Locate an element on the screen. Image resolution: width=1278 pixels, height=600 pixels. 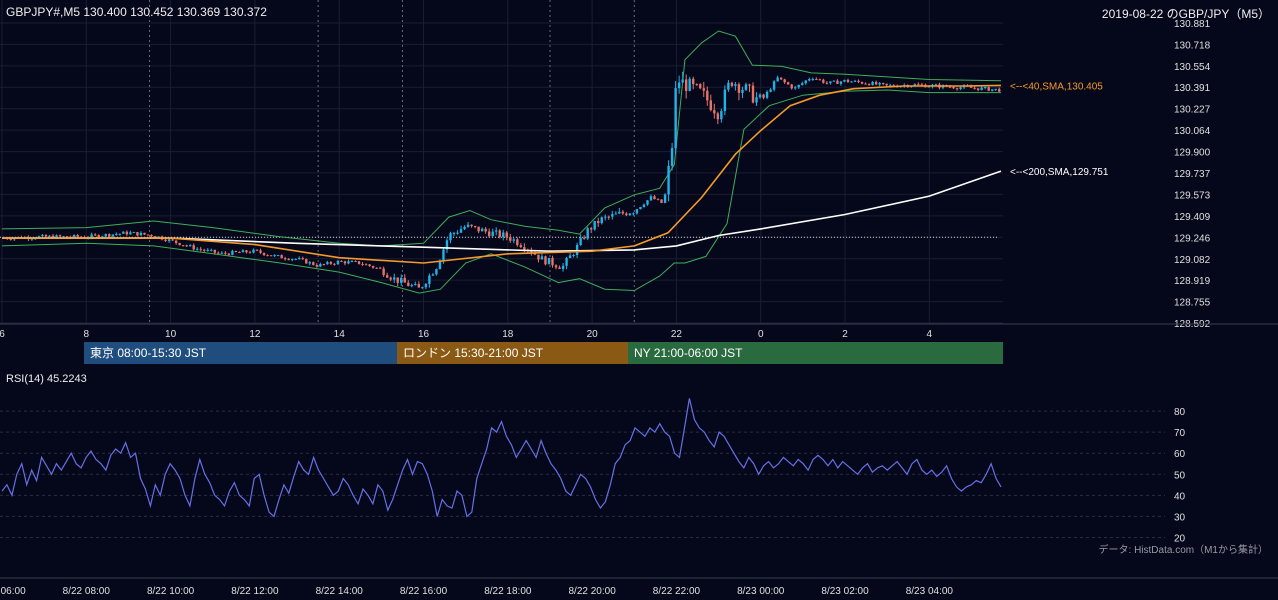
sma40-label: <--<40,SMA,130.405 is located at coordinates (1056, 86).